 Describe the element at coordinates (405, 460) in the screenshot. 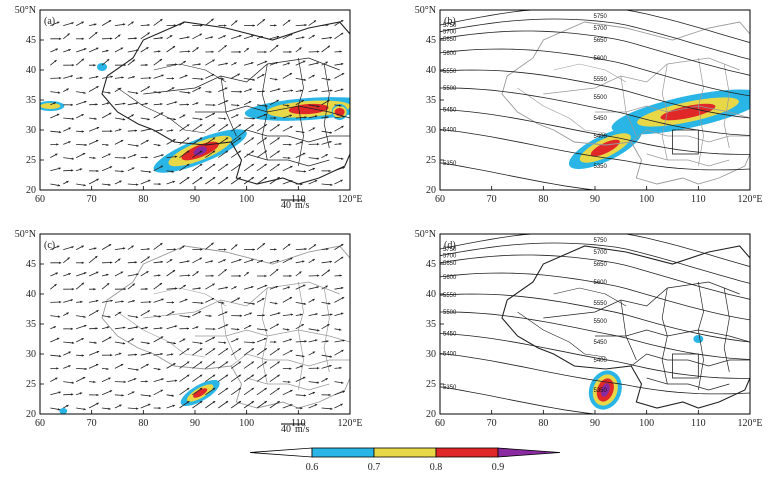

I see `colorbar: 0.6 0.7 0.8 0.9` at that location.